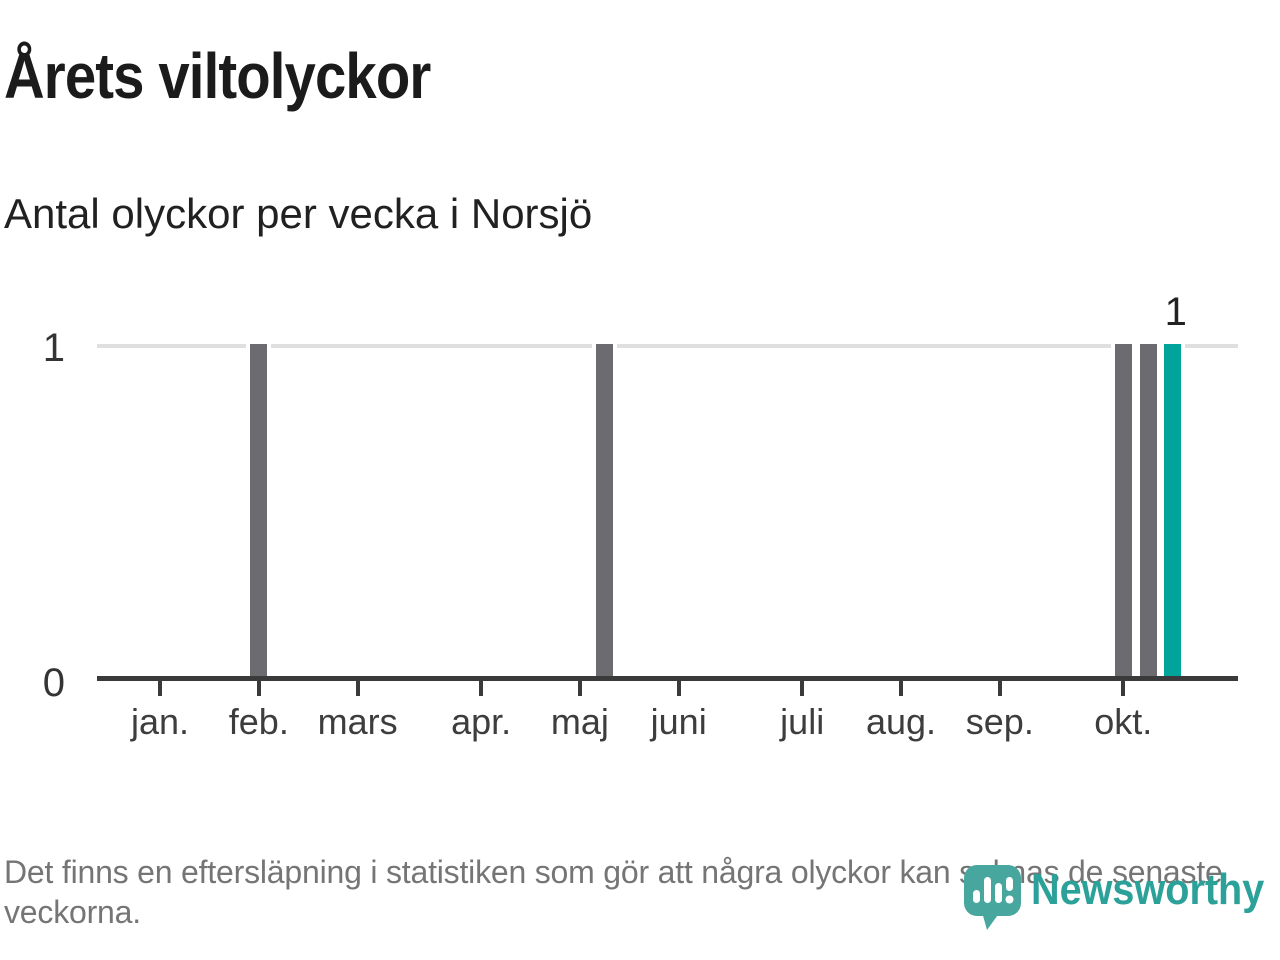  What do you see at coordinates (481, 688) in the screenshot?
I see `x-tick-apr` at bounding box center [481, 688].